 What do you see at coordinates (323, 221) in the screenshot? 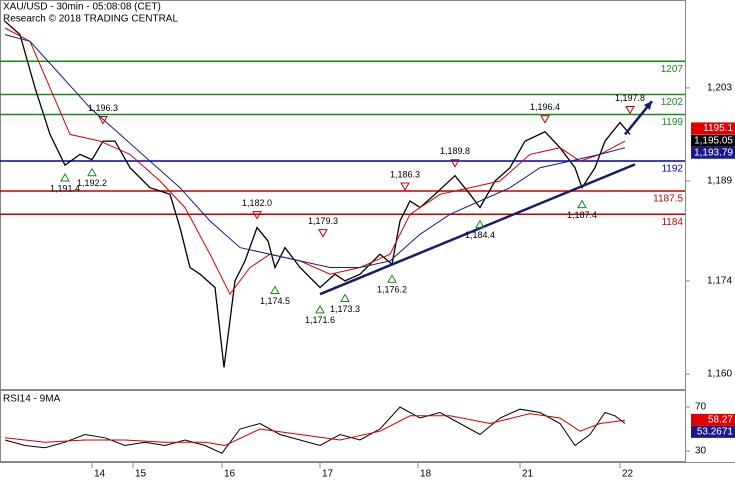
I see `annotation-label: 1,179.3` at bounding box center [323, 221].